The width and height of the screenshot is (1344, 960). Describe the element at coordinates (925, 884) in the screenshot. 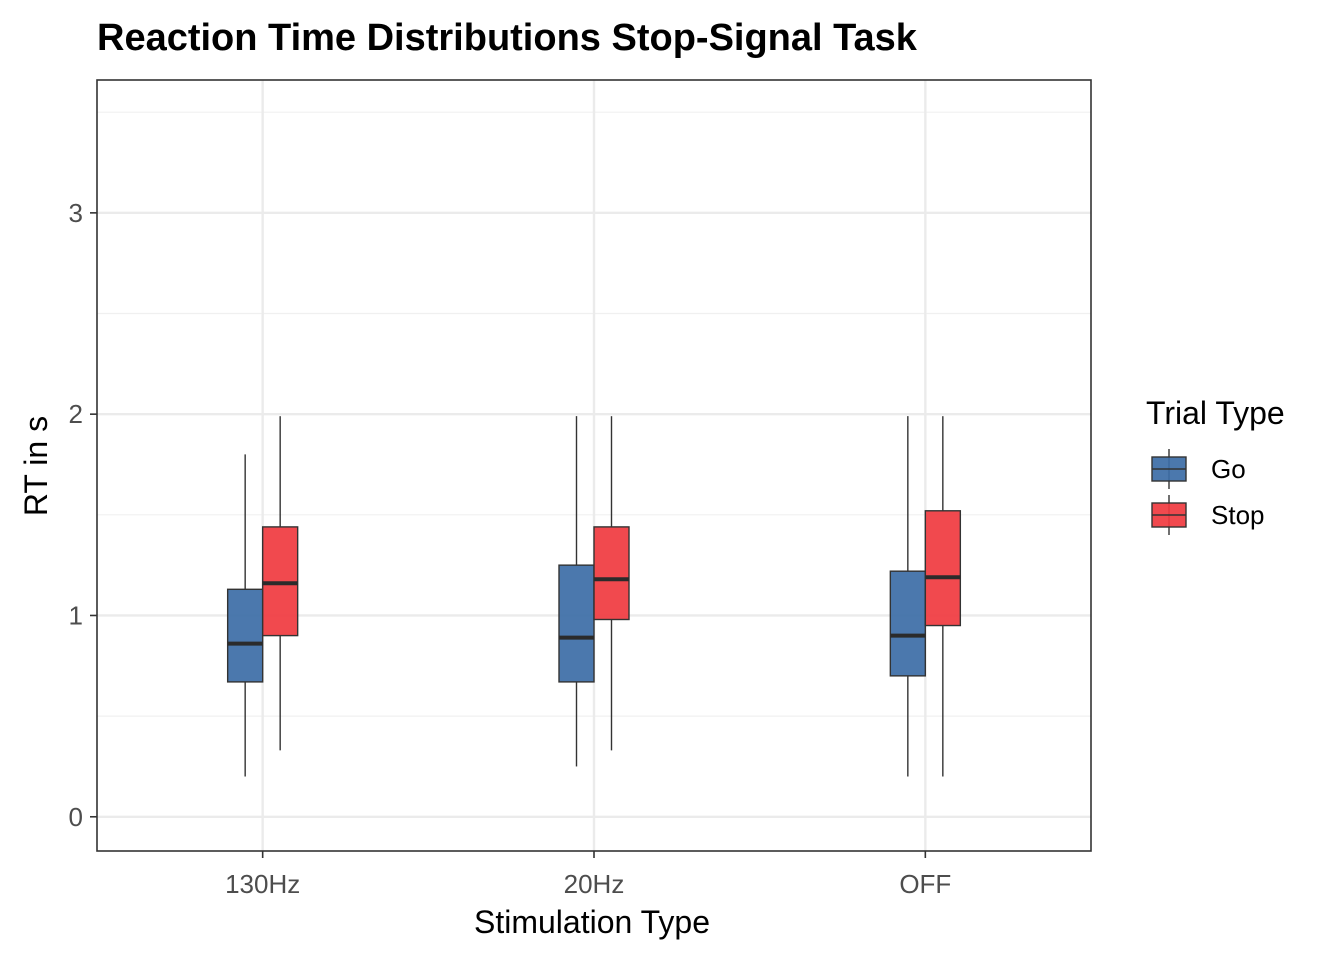

I see `x-tick-label: OFF` at that location.